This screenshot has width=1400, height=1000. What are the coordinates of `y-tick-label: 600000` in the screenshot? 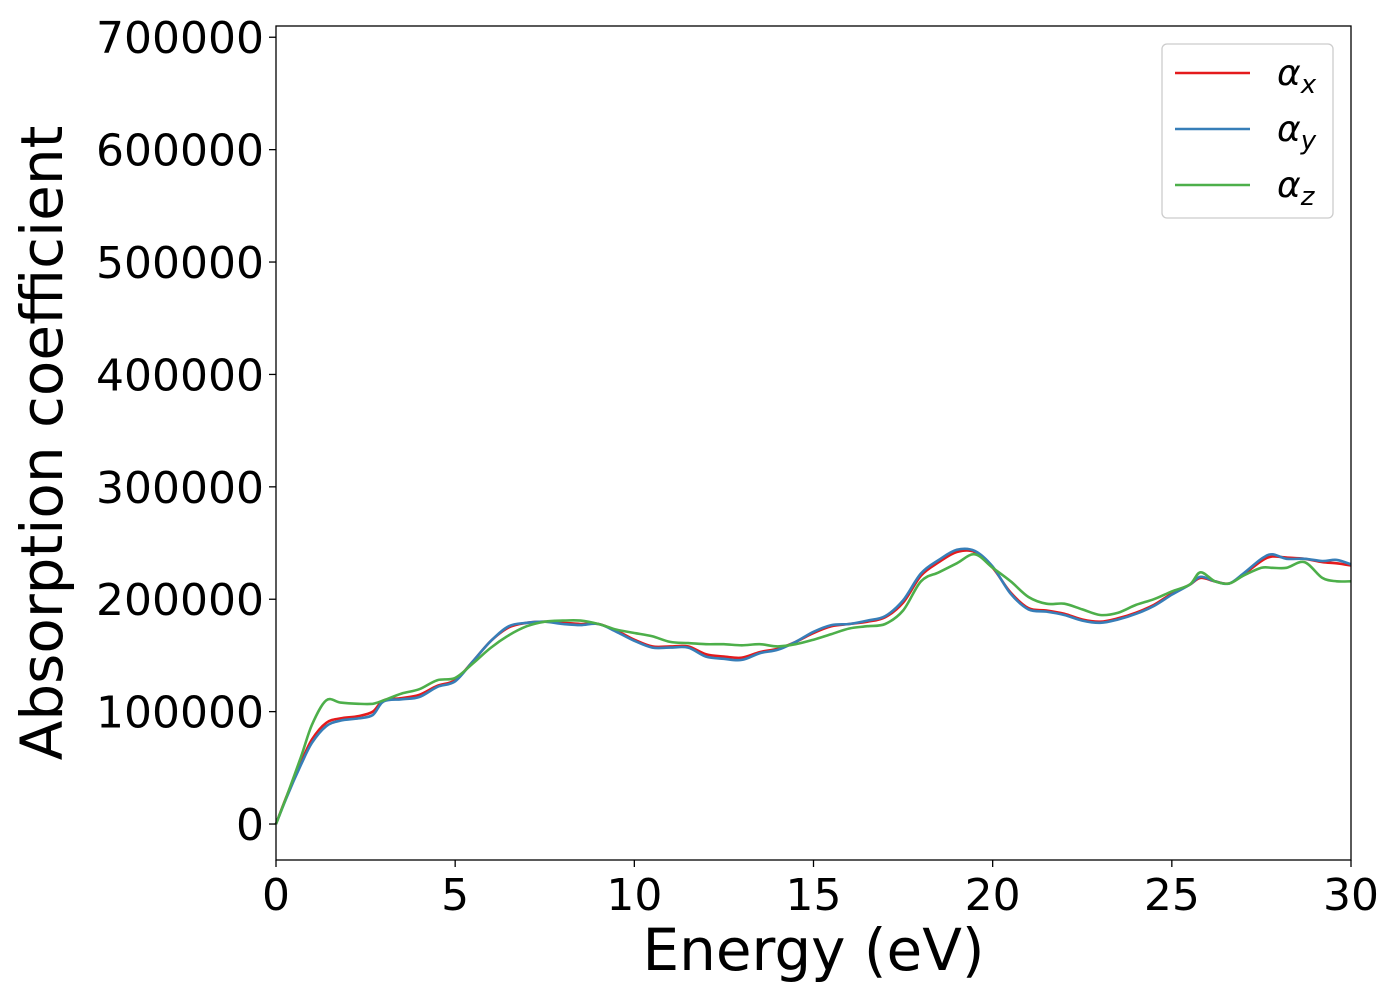 It's located at (180, 151).